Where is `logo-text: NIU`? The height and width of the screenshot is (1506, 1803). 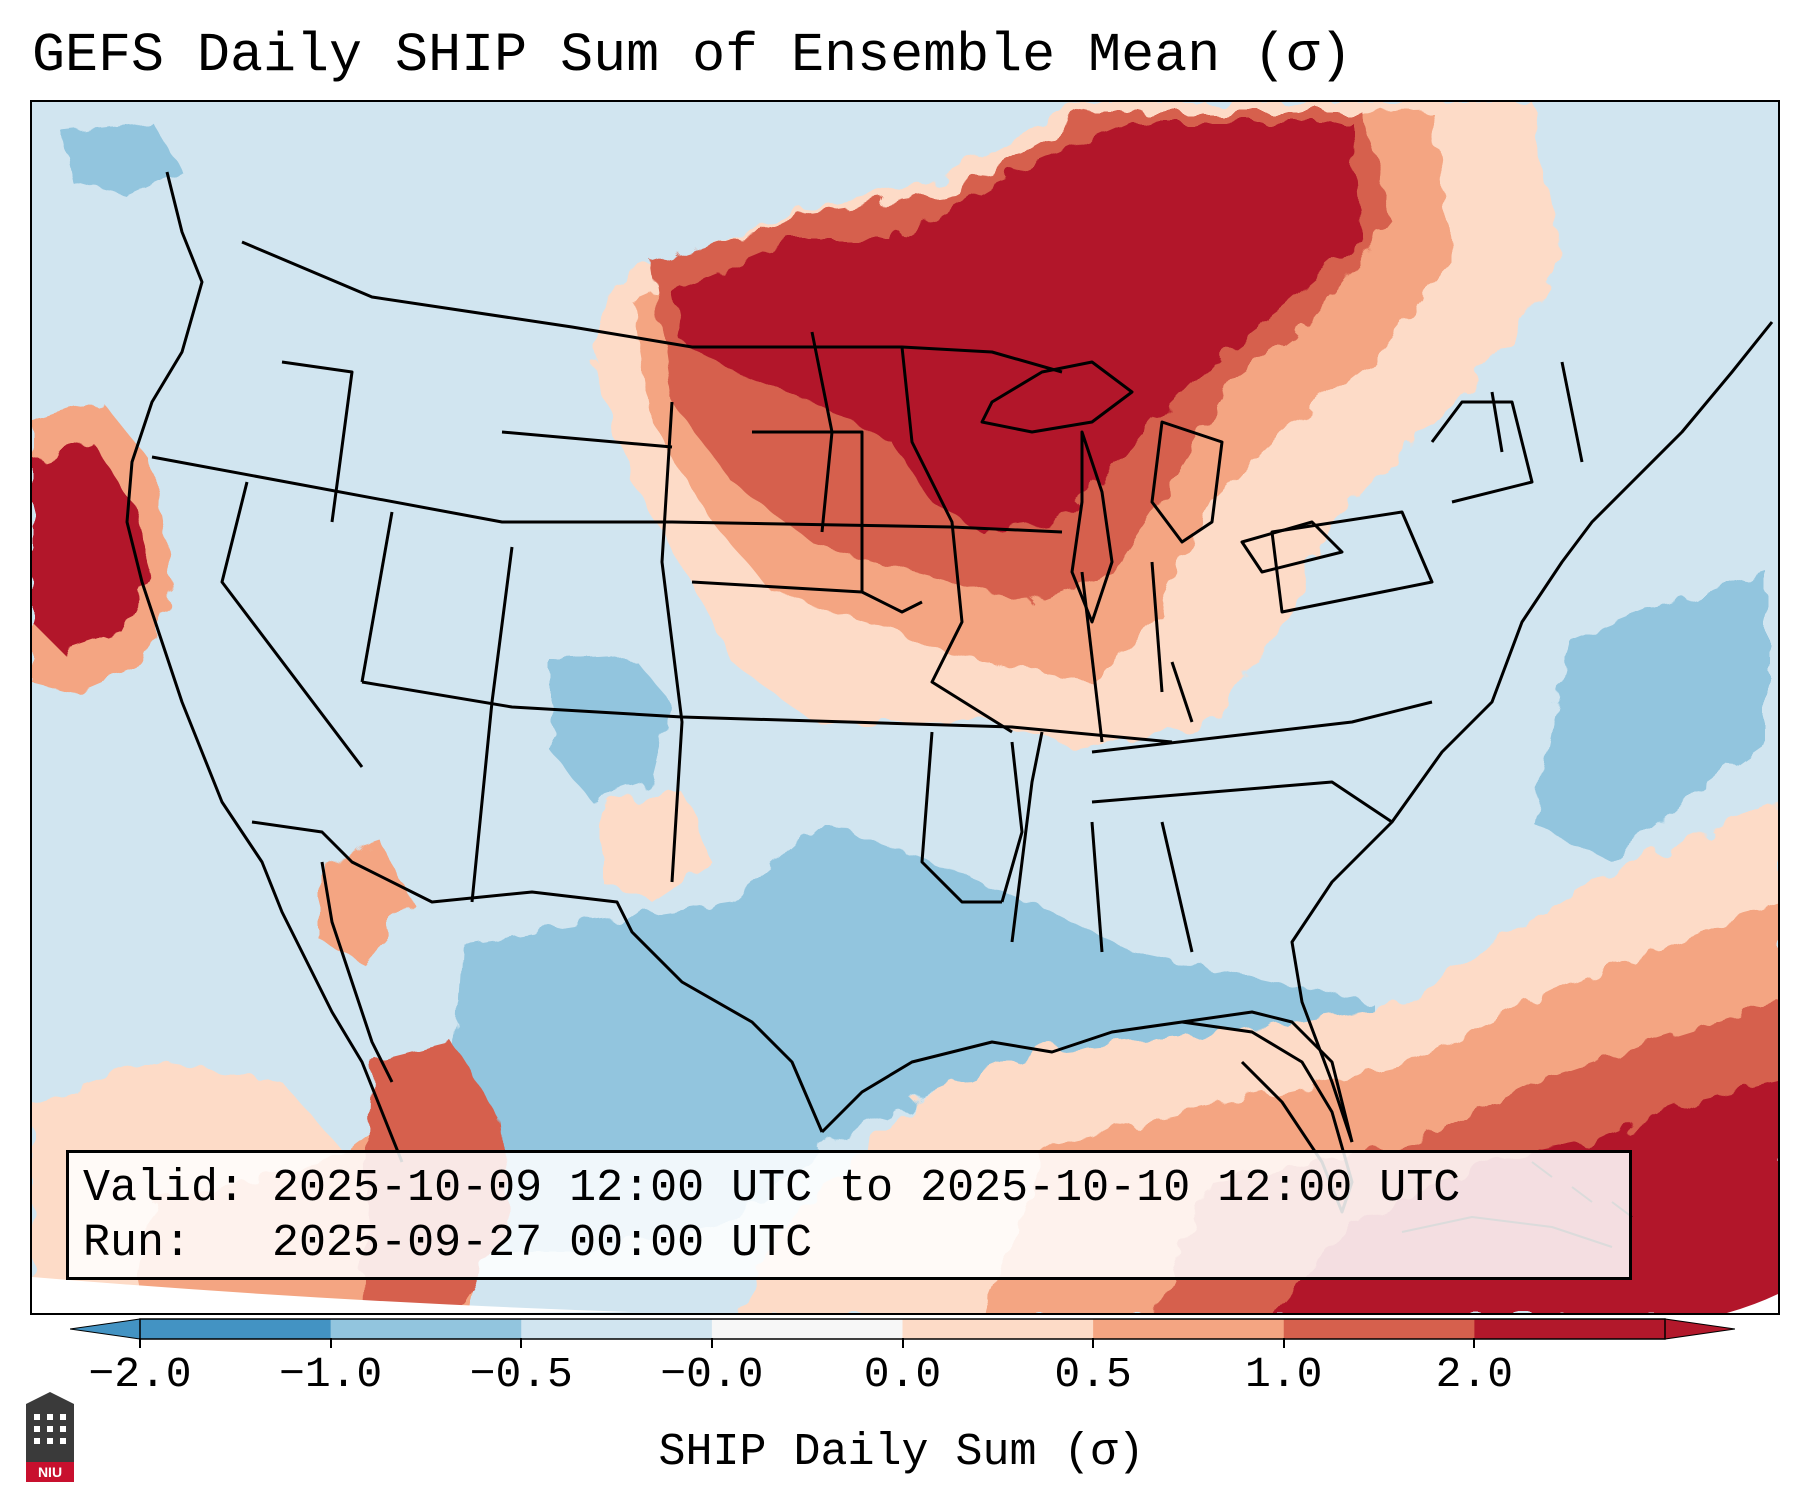
logo-text: NIU is located at coordinates (50, 1472).